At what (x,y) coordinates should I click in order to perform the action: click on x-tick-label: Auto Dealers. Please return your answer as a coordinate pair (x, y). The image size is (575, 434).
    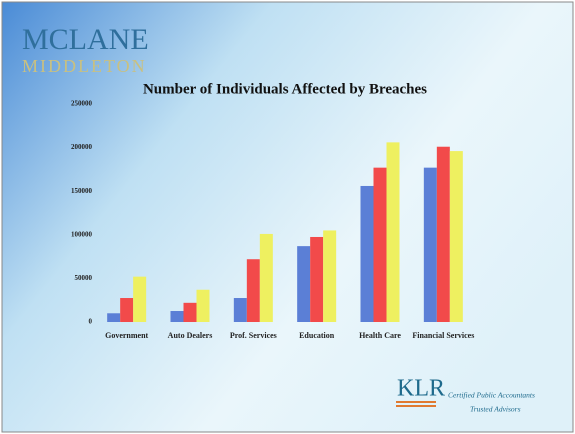
    Looking at the image, I should click on (190, 335).